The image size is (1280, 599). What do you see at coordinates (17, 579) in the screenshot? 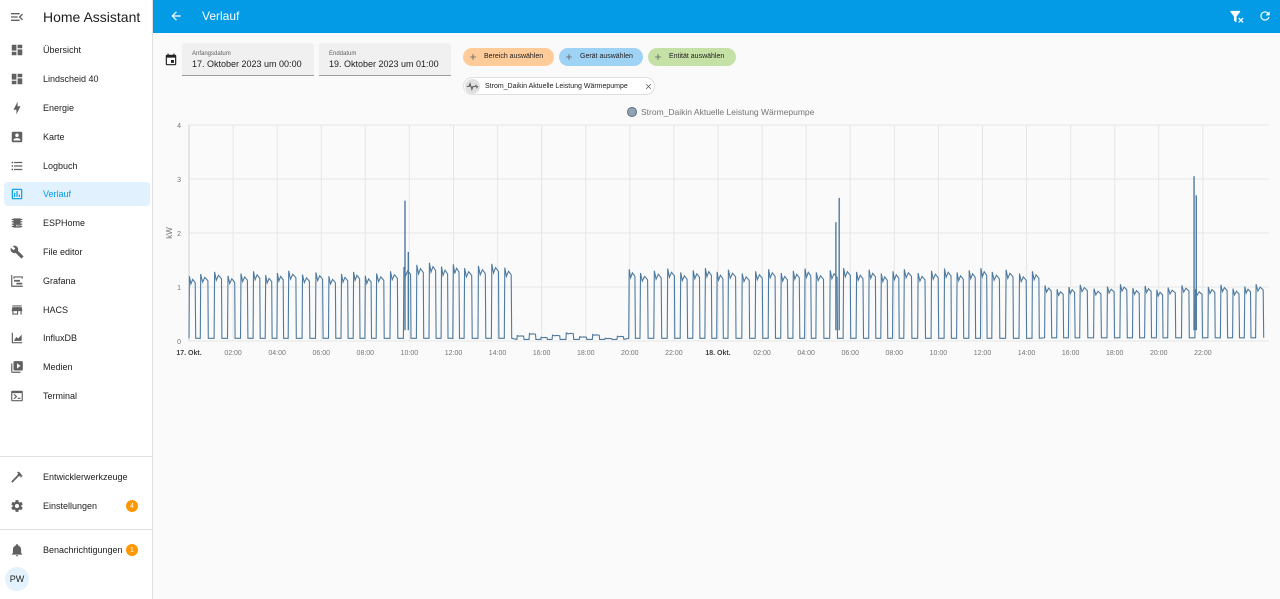
I see `user-avatar: PW` at bounding box center [17, 579].